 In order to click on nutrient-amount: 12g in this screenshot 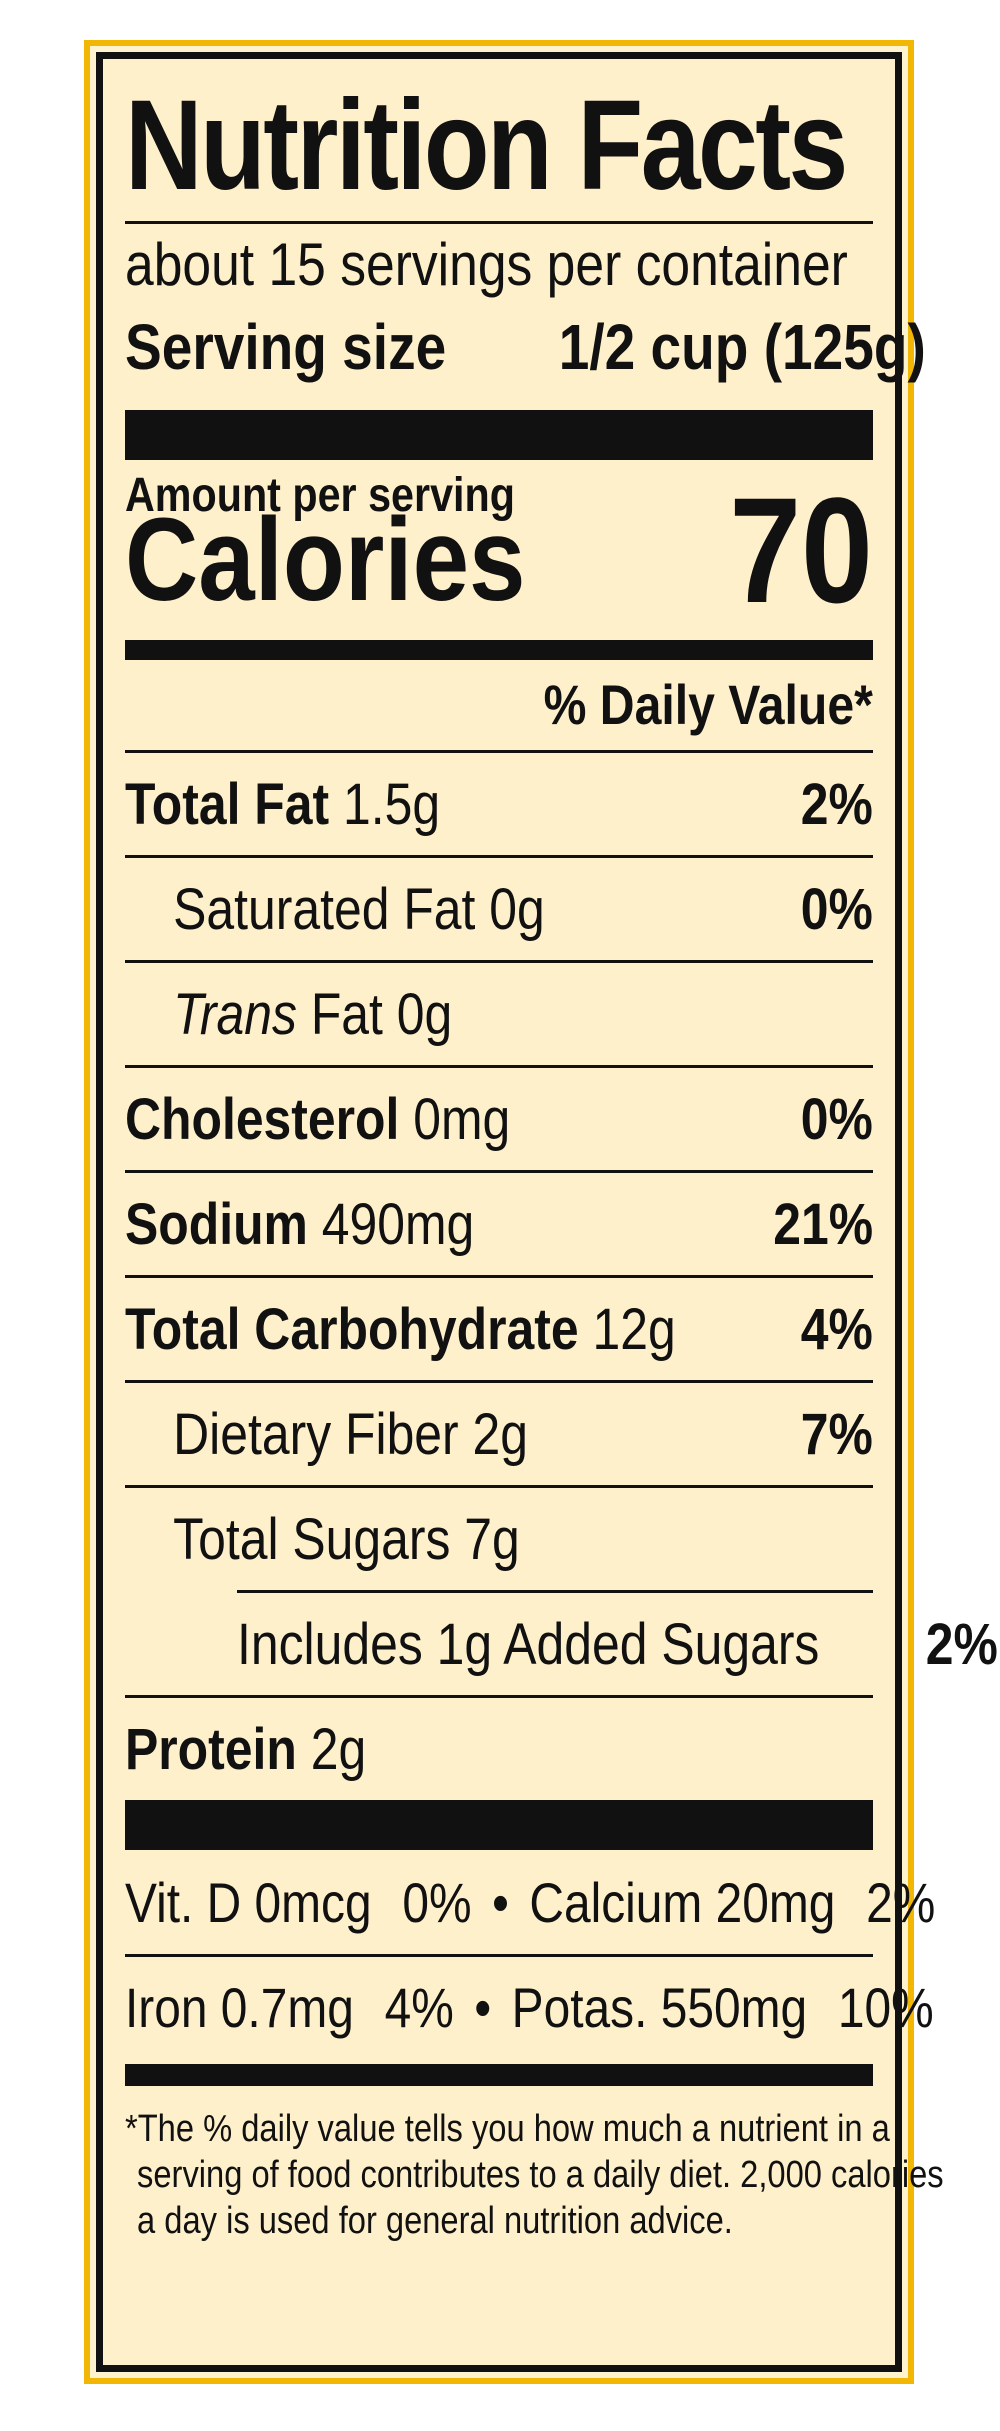, I will do `click(634, 1329)`.